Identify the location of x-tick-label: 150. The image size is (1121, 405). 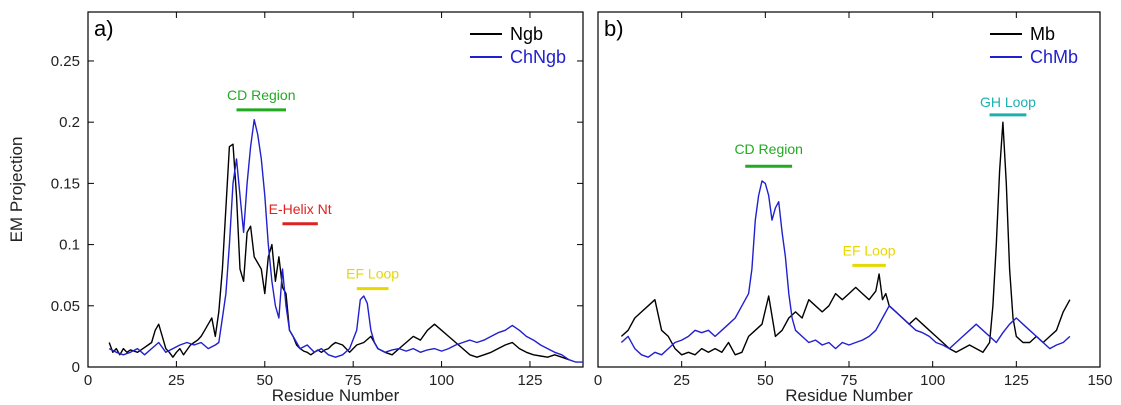
(1099, 380).